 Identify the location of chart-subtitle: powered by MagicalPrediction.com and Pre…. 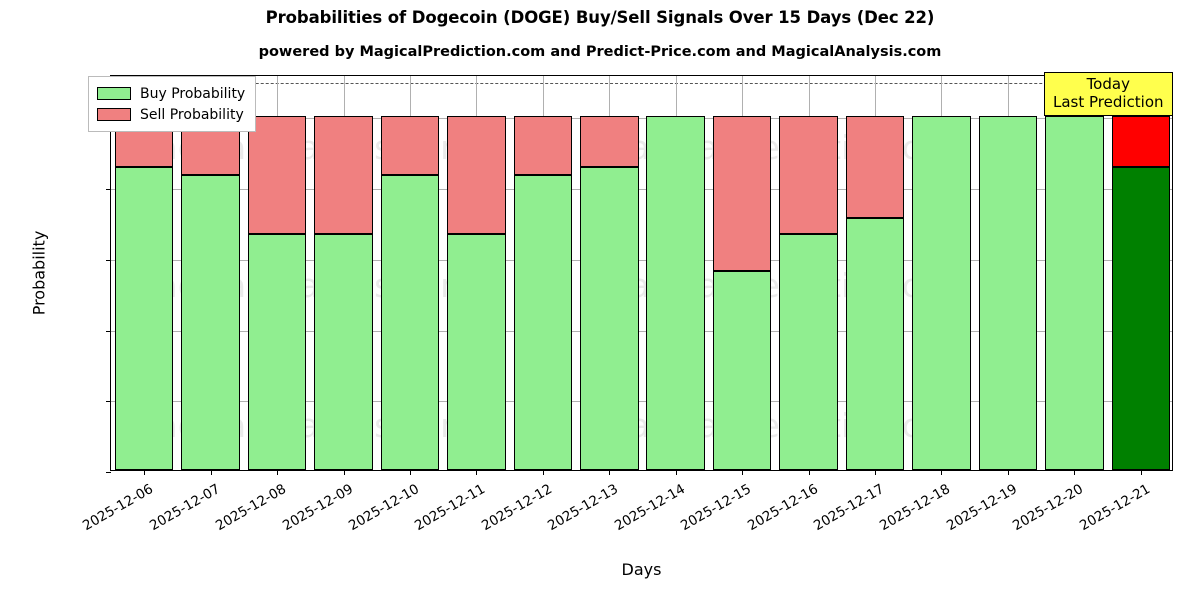
(600, 52).